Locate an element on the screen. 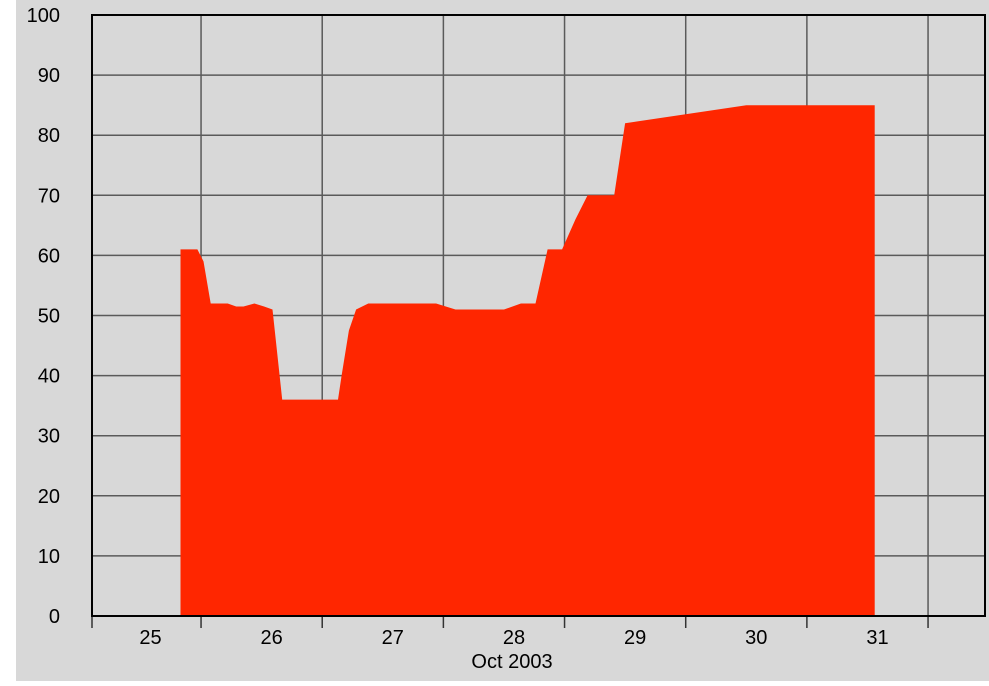  y-tick-label: 40 is located at coordinates (49, 377).